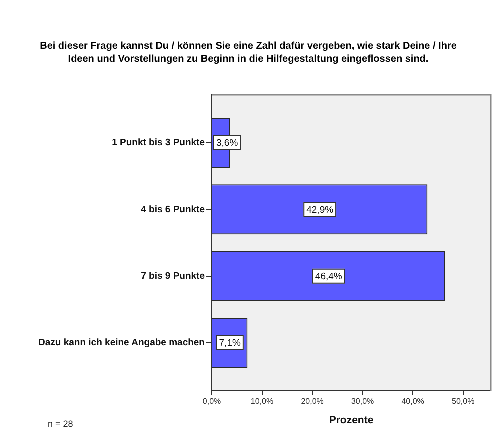 This screenshot has width=497, height=445. Describe the element at coordinates (230, 344) in the screenshot. I see `data-label: 7,1%` at that location.